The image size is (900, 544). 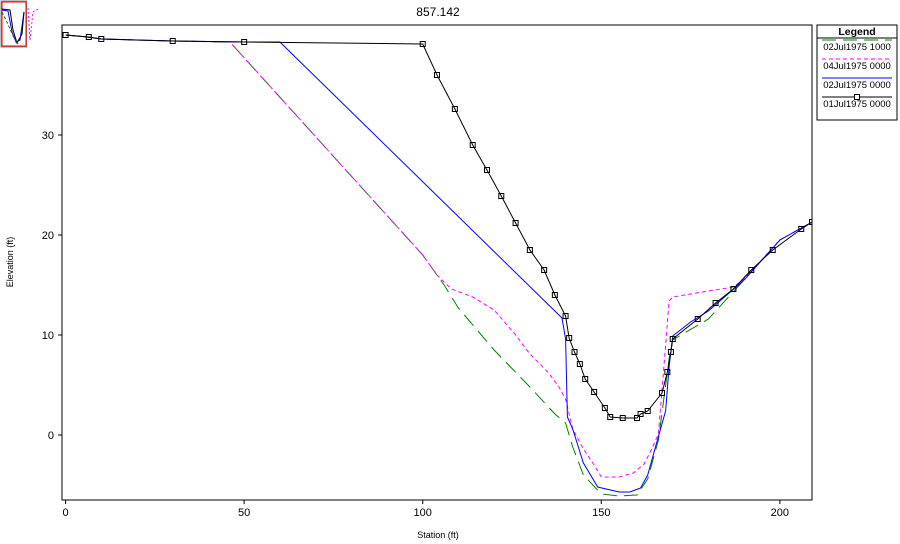 I want to click on thumbnail-viewport, so click(x=14, y=24).